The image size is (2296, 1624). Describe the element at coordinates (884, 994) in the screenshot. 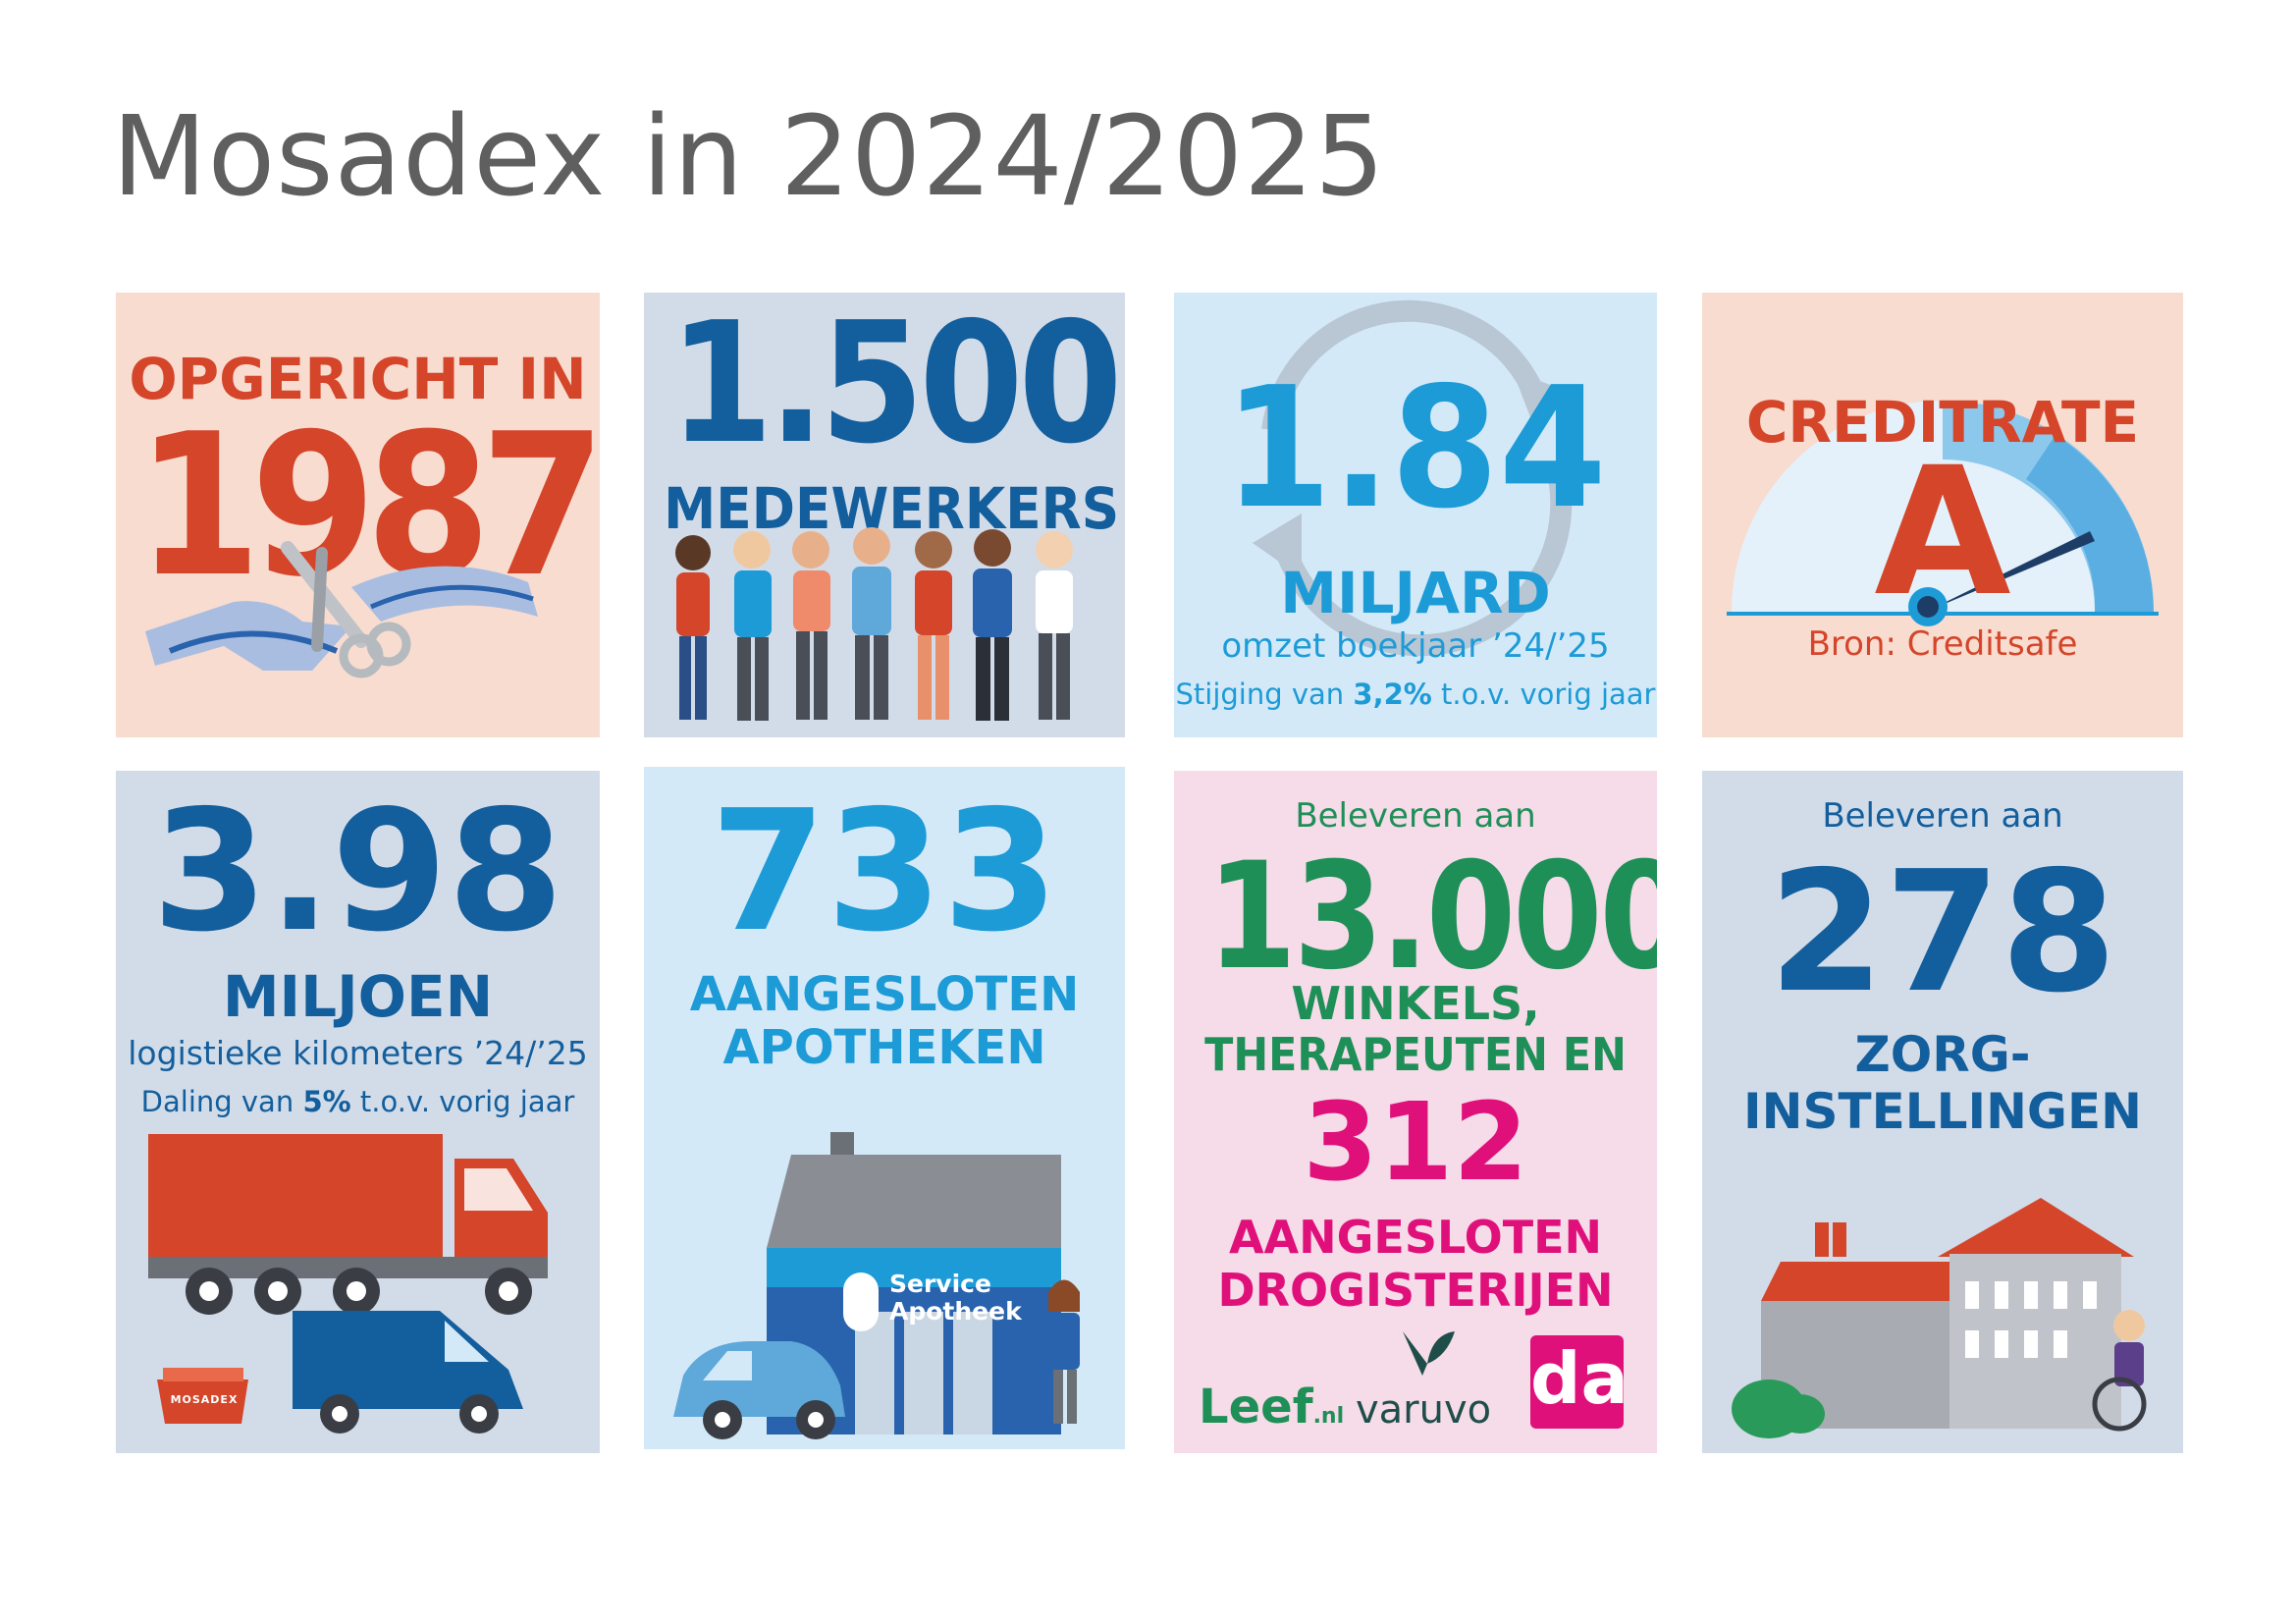

I see `pharmacies-line1: AANGESLOTEN` at that location.